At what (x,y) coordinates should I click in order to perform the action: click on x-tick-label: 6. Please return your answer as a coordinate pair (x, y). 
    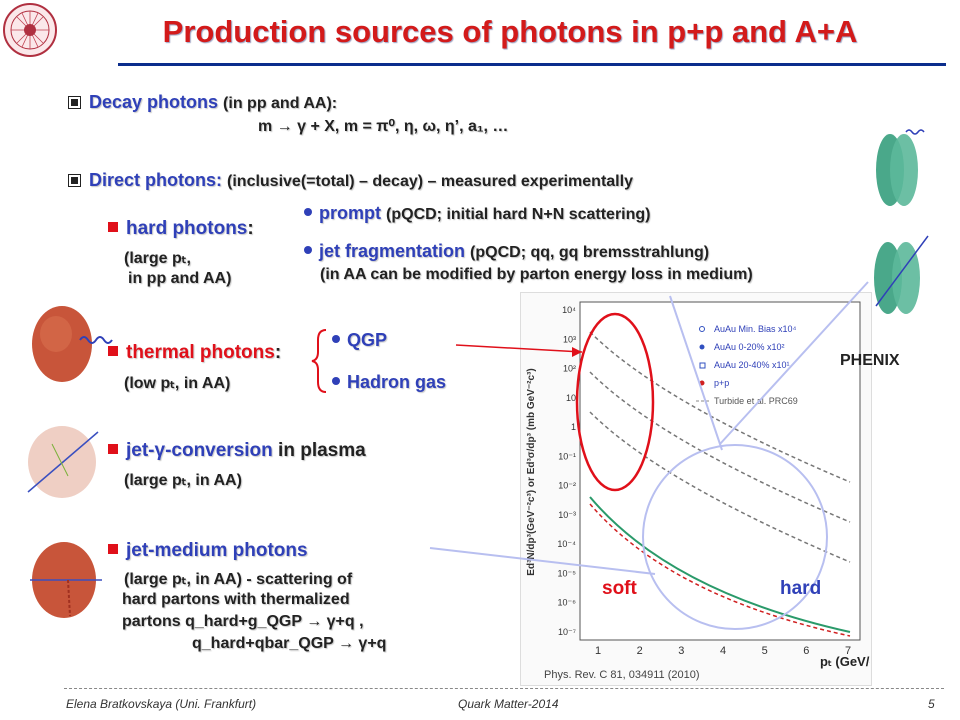
    Looking at the image, I should click on (806, 651).